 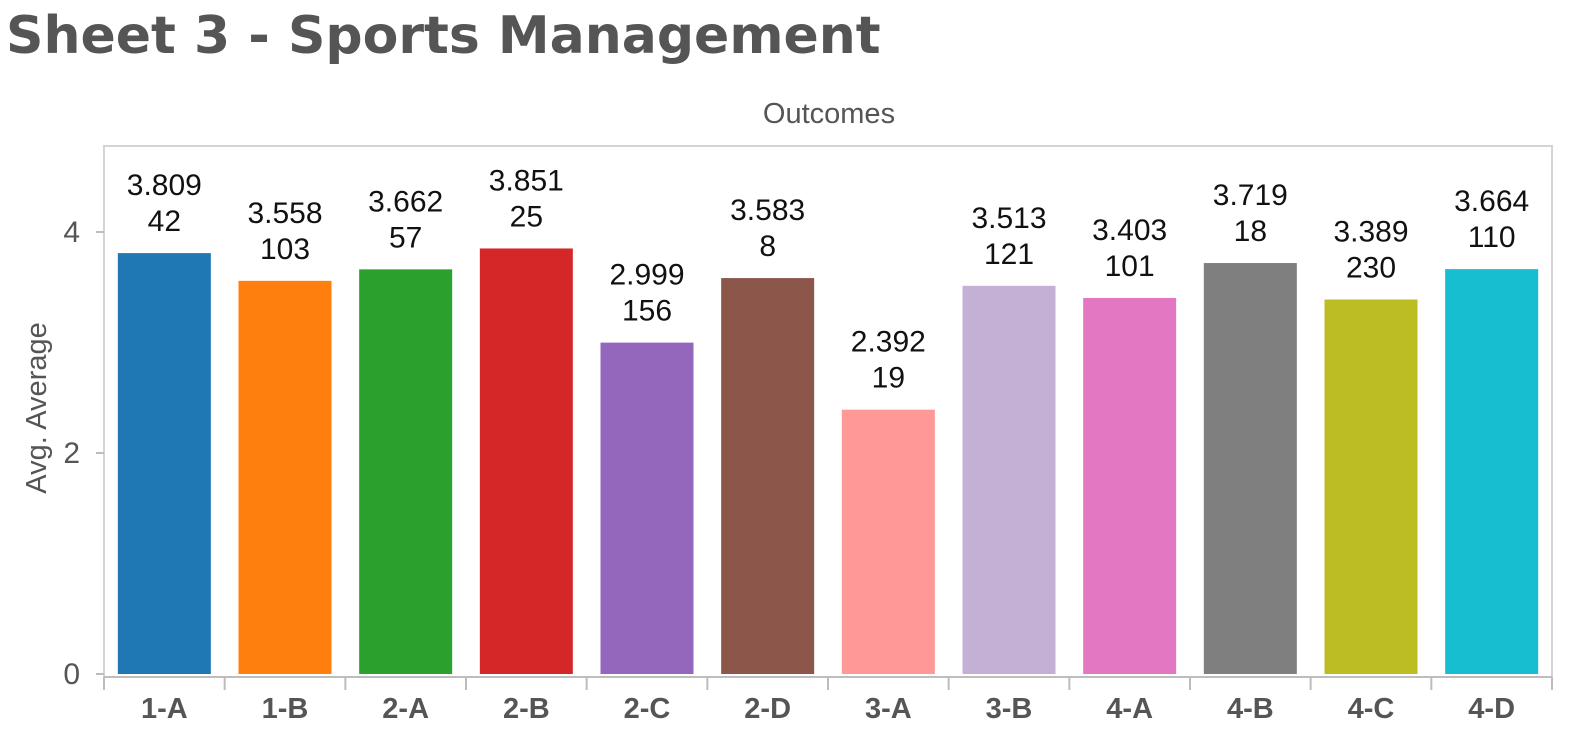 What do you see at coordinates (406, 471) in the screenshot?
I see `bar-2-a` at bounding box center [406, 471].